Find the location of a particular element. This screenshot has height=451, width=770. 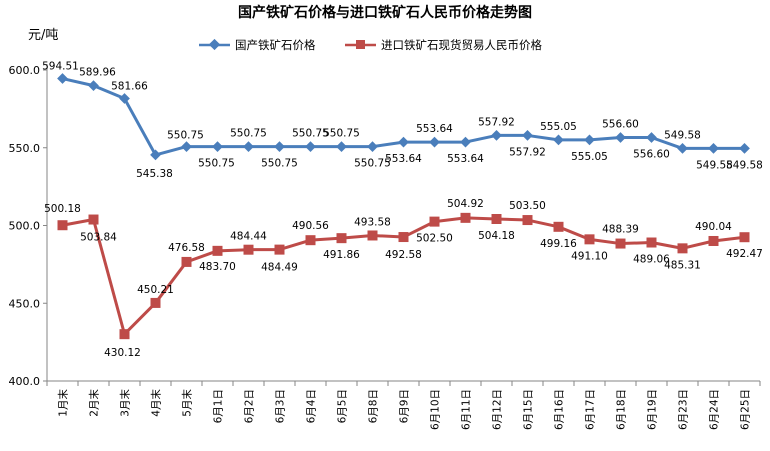

x-tick-label: 6月1日 is located at coordinates (219, 406).